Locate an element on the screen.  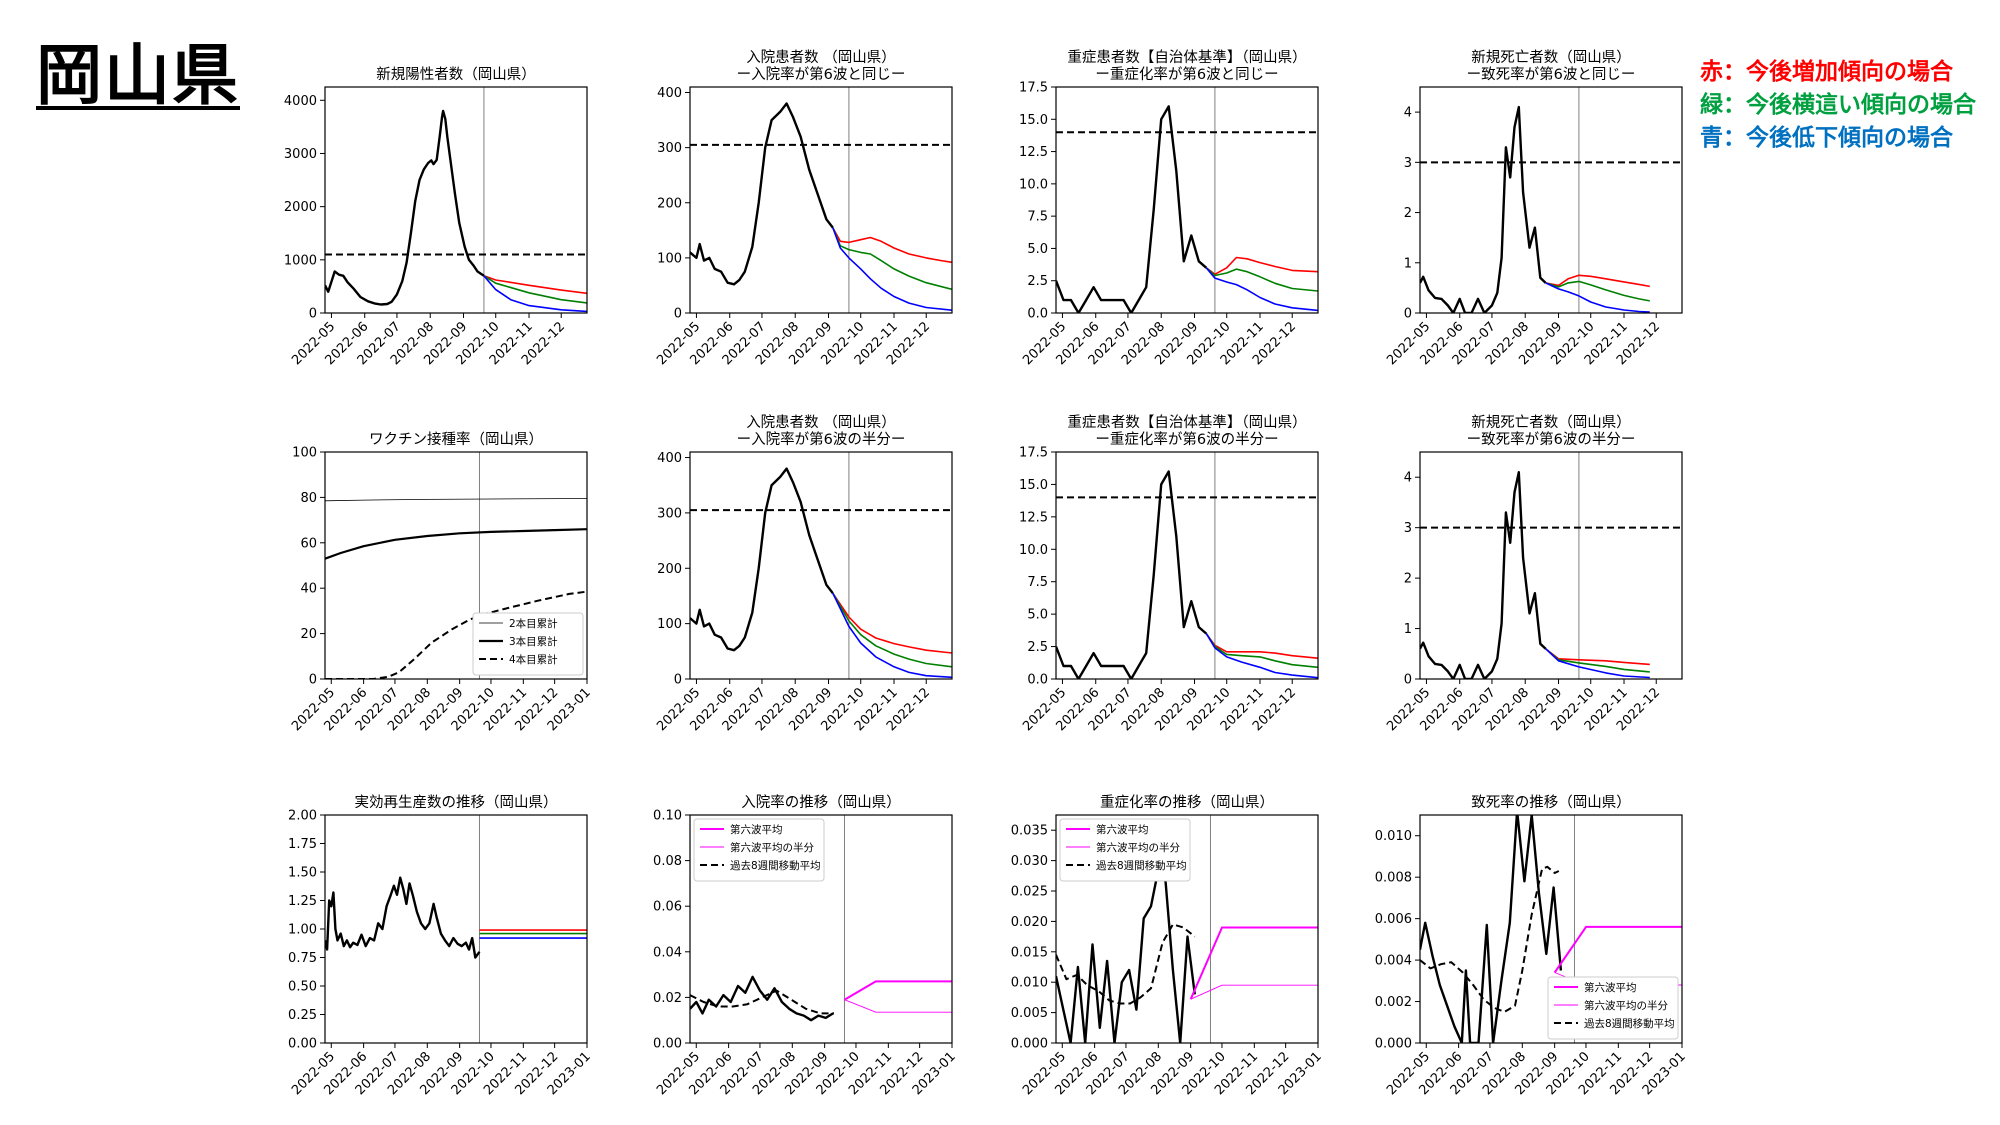
y-tick-label: 1.00 is located at coordinates (302, 930).